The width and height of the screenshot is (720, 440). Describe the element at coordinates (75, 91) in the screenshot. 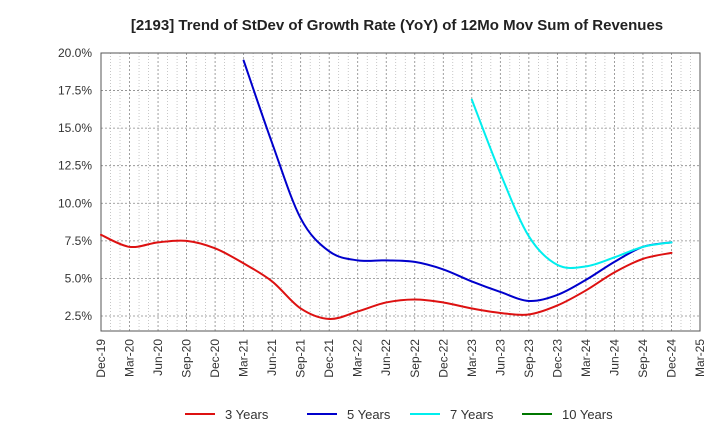

I see `y-tick-label: 17.5%` at that location.